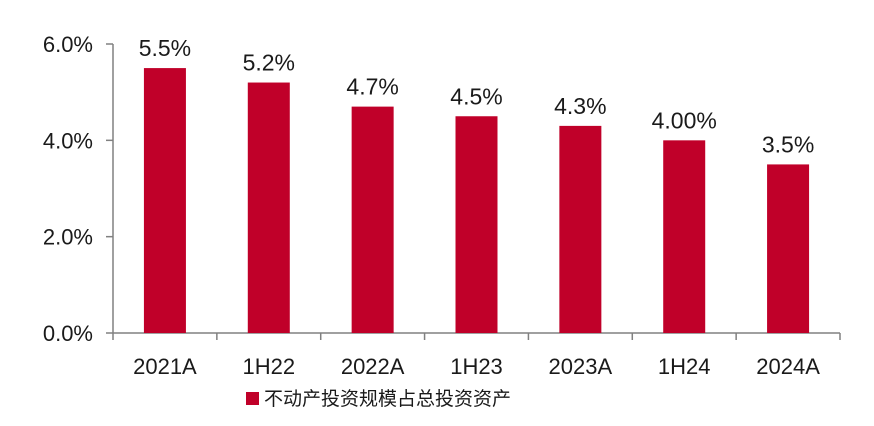  What do you see at coordinates (78, 189) in the screenshot?
I see `y-axis: 0.0% 2.0% 4.0% 6.0%` at bounding box center [78, 189].